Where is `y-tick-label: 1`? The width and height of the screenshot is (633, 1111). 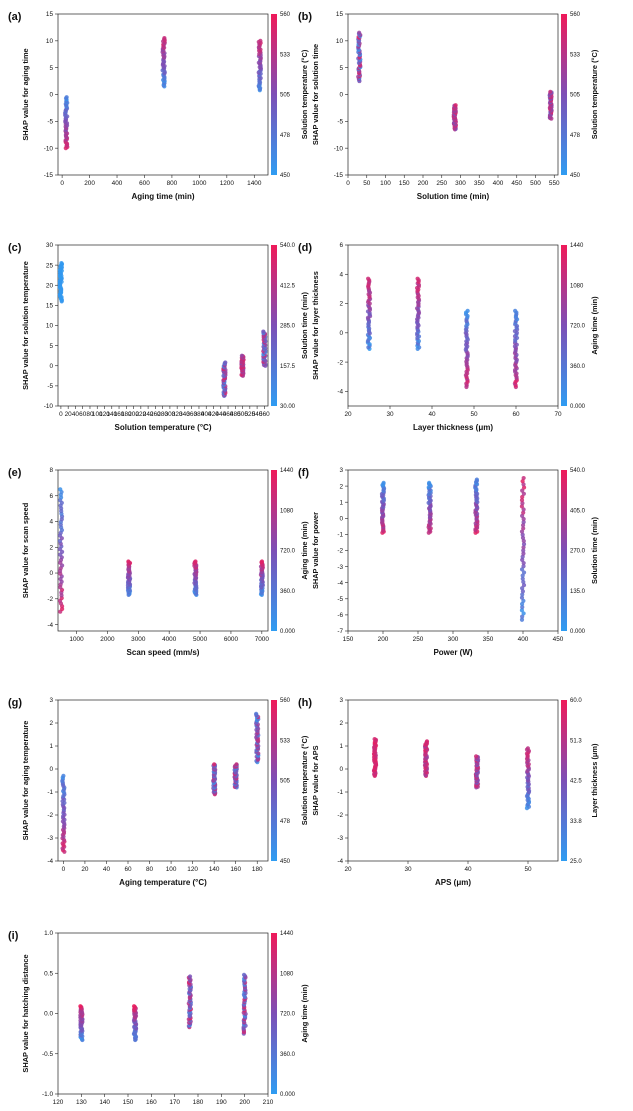
y-tick-label: 1 is located at coordinates (51, 746).